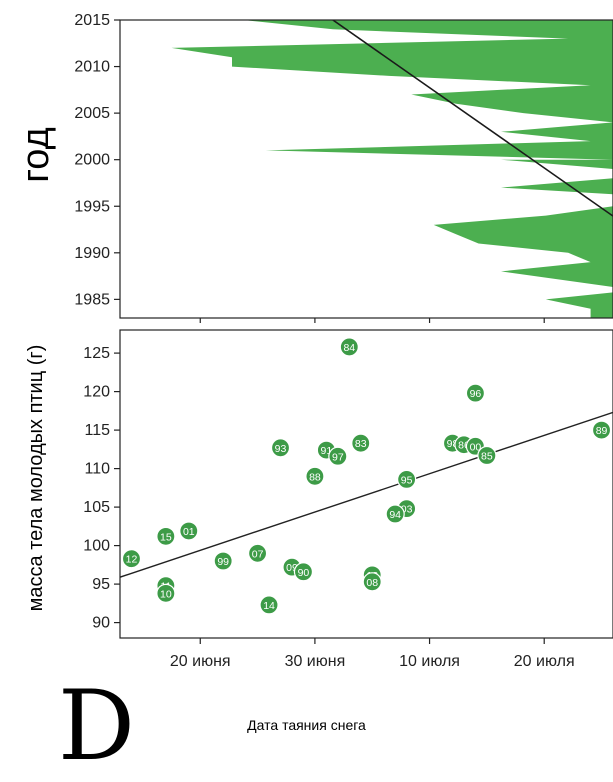 The image size is (613, 782). I want to click on top-y-tick-label: 1985, so click(92, 299).